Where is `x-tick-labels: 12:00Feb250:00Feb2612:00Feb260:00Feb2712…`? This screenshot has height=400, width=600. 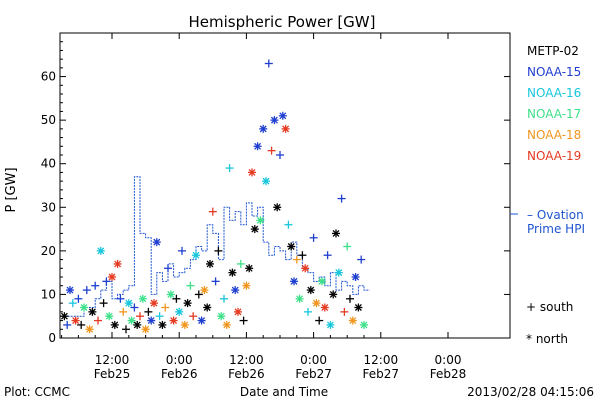 x-tick-labels: 12:00Feb250:00Feb2612:00Feb260:00Feb2712… is located at coordinates (280, 367).